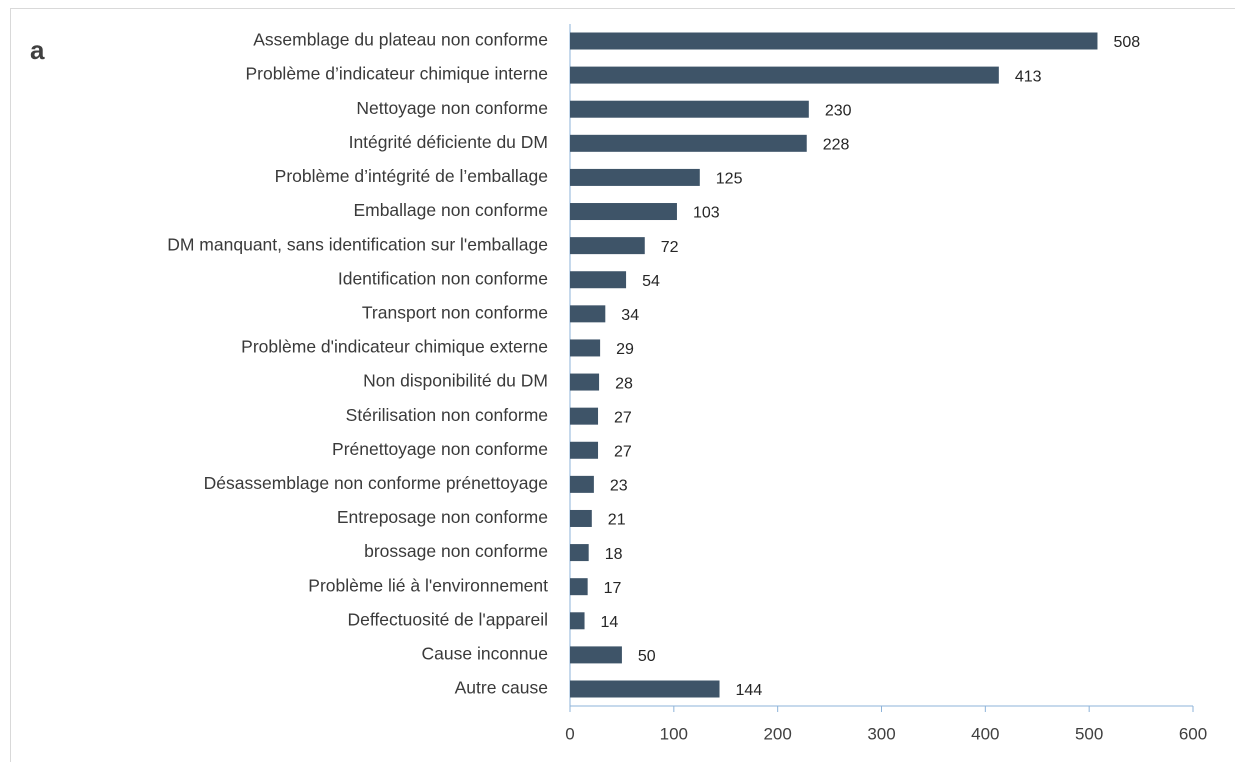  What do you see at coordinates (614, 554) in the screenshot?
I see `value-label: 18` at bounding box center [614, 554].